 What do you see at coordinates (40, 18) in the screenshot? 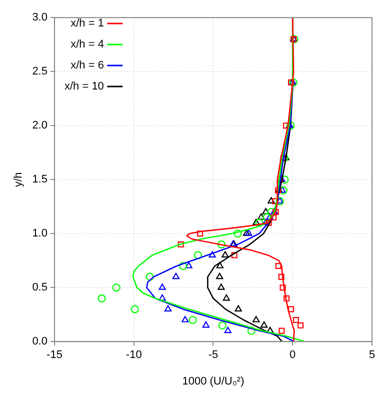
I see `y-tick-label: 3.0` at bounding box center [40, 18].